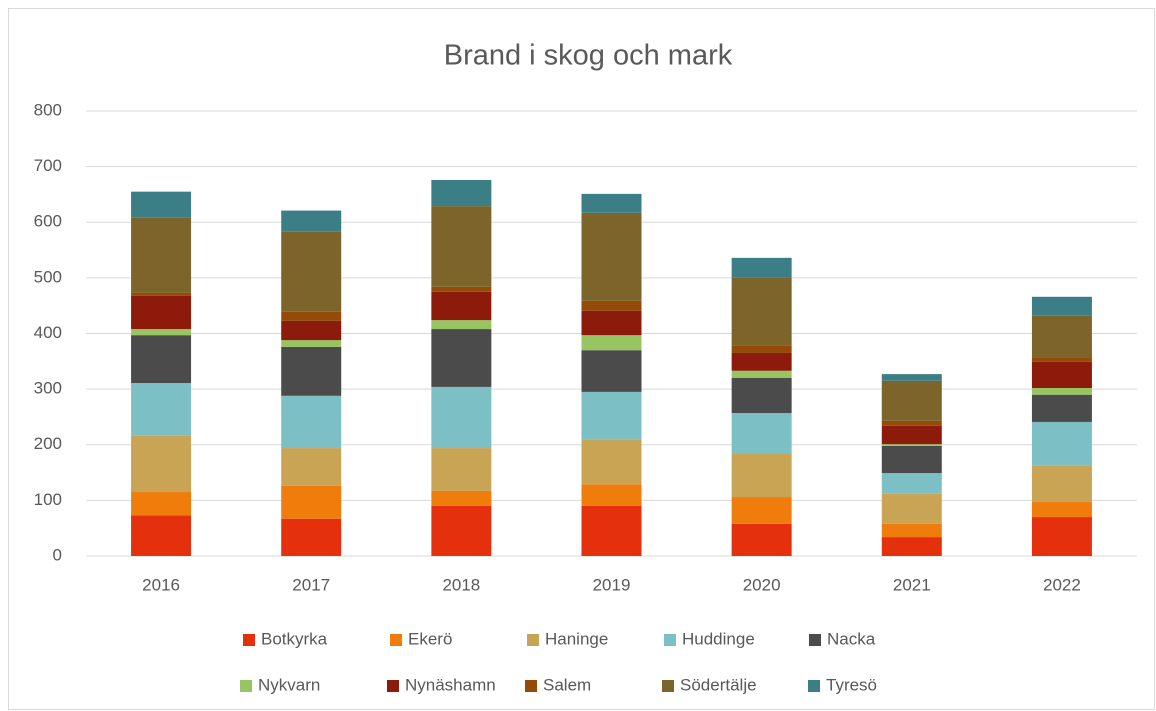 The image size is (1156, 711). What do you see at coordinates (48, 165) in the screenshot?
I see `y-tick-label: 700` at bounding box center [48, 165].